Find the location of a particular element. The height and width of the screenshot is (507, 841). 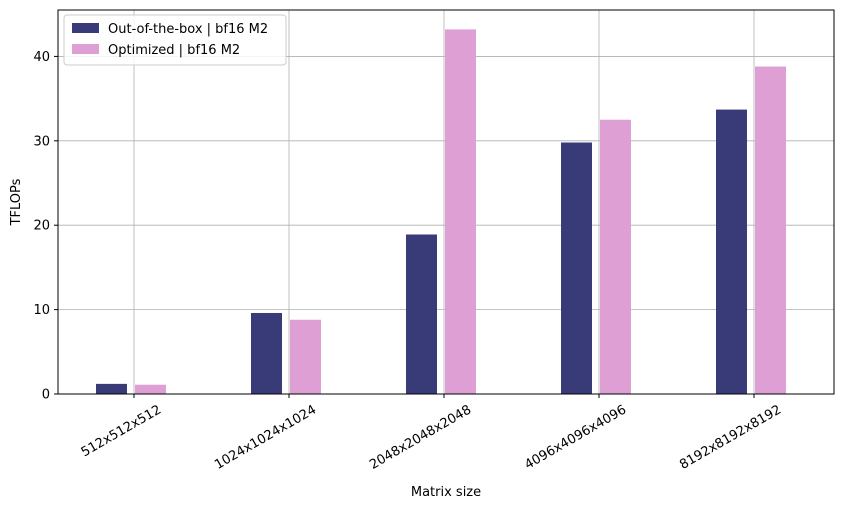

legend-box is located at coordinates (175, 40).